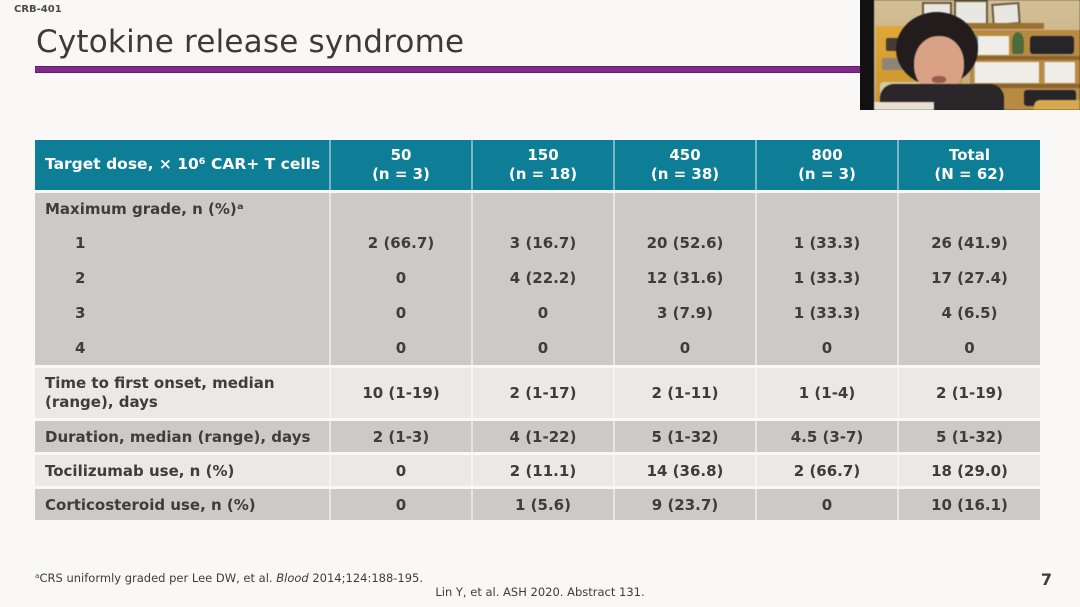 This screenshot has height=607, width=1080. Describe the element at coordinates (684, 312) in the screenshot. I see `cell-value: 3 (7.9)` at that location.